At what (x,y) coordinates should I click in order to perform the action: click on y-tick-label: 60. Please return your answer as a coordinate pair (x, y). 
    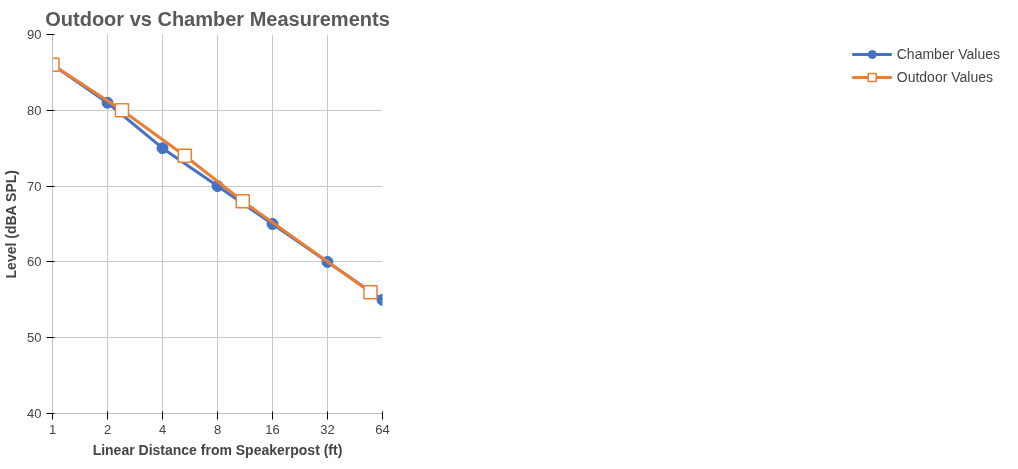
    Looking at the image, I should click on (34, 262).